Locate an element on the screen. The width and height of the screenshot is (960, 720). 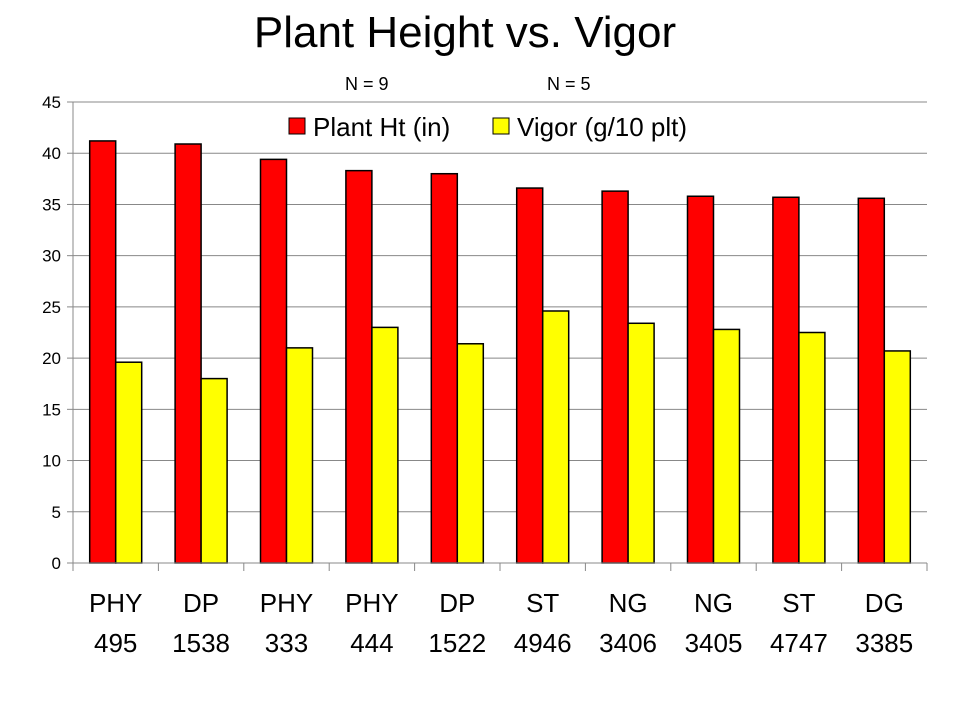
x-tick-label-line2: 333 is located at coordinates (286, 643).